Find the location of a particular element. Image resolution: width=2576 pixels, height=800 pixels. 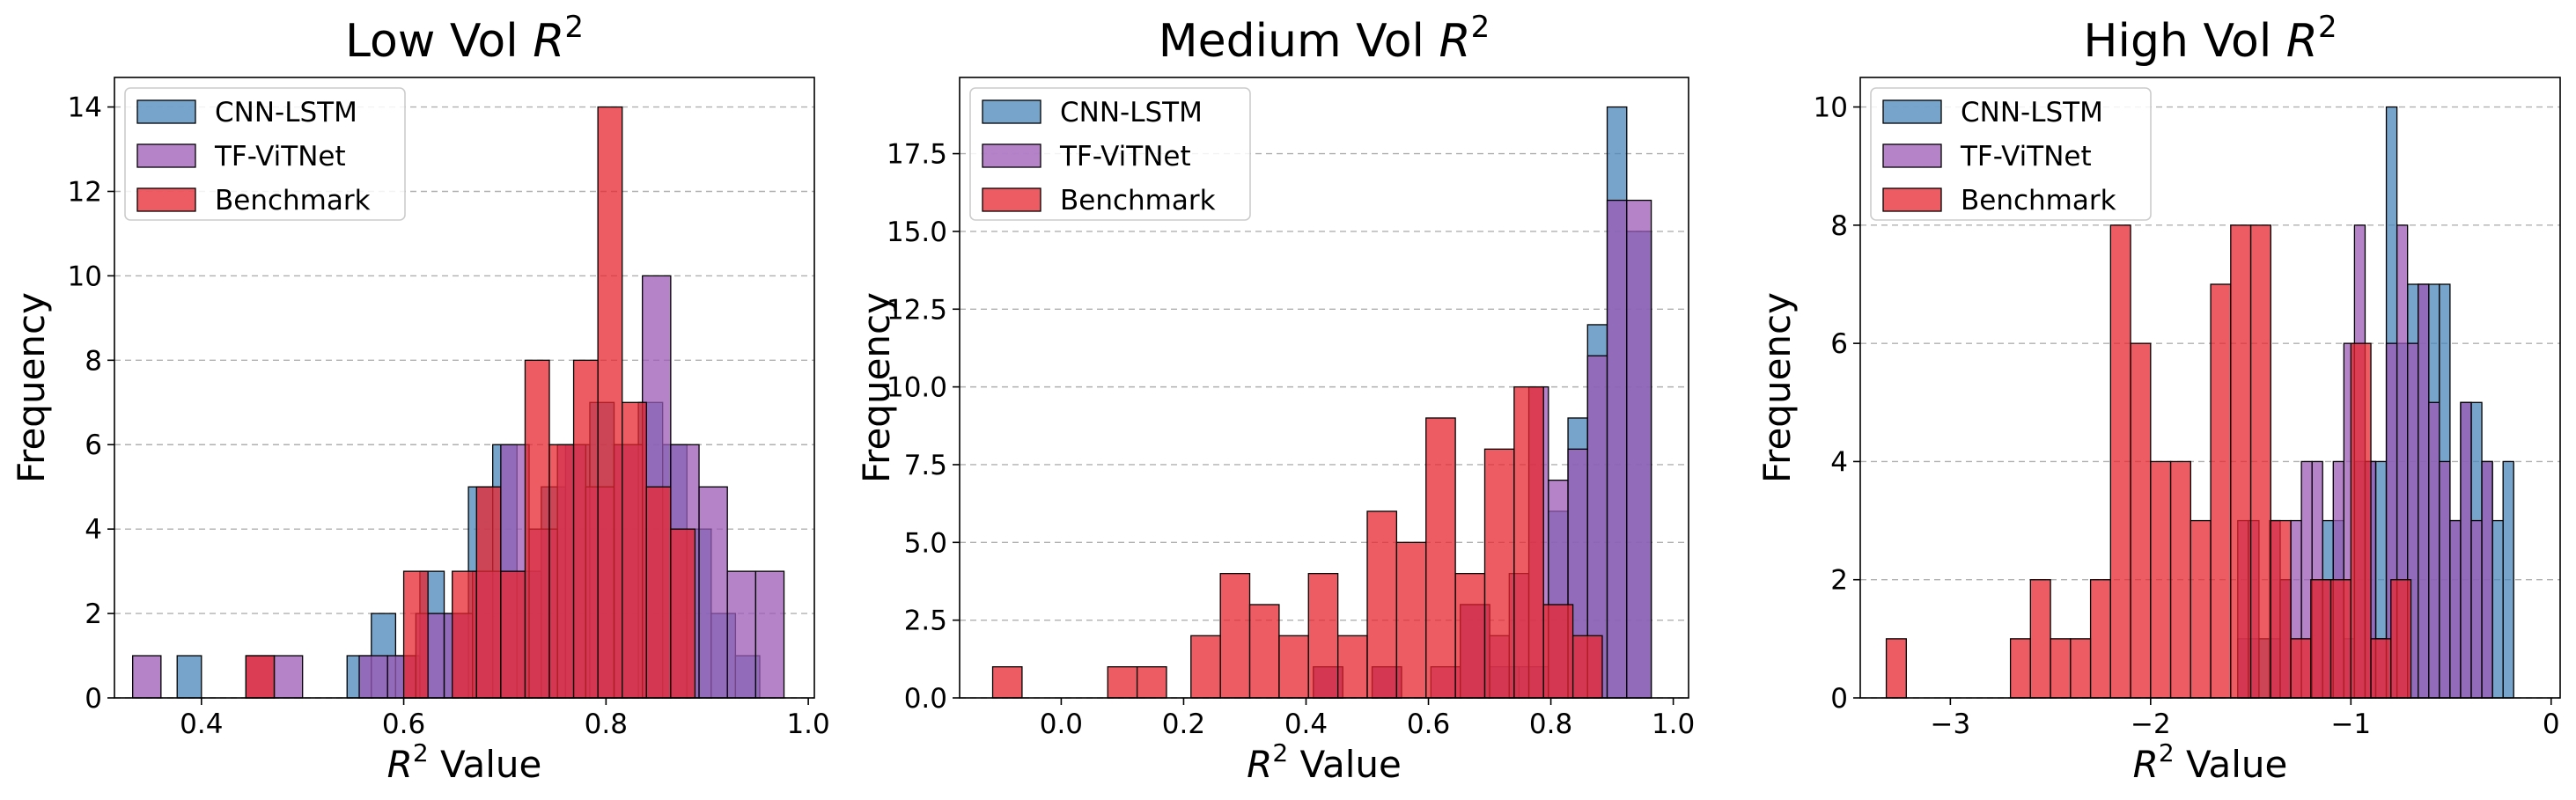

y-tick-label: 4 is located at coordinates (1839, 462).